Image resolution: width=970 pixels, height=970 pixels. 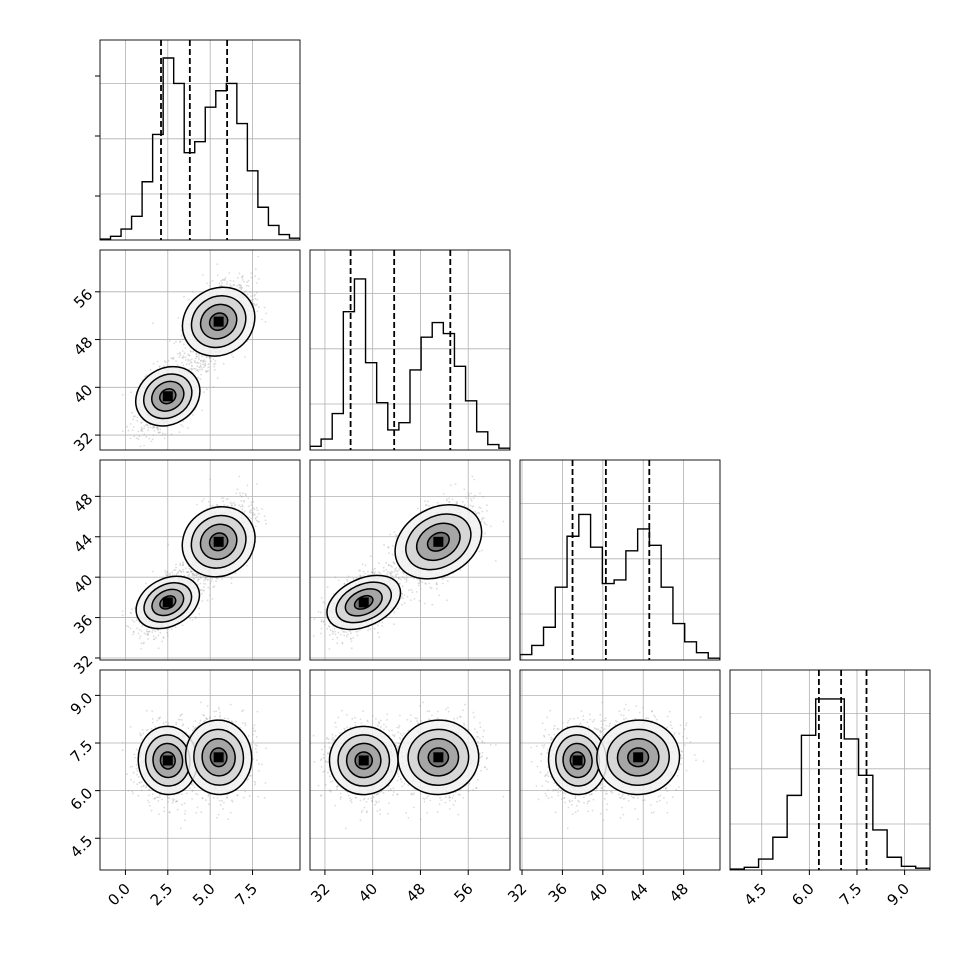 I want to click on y-tick-label: 32, so click(x=83, y=442).